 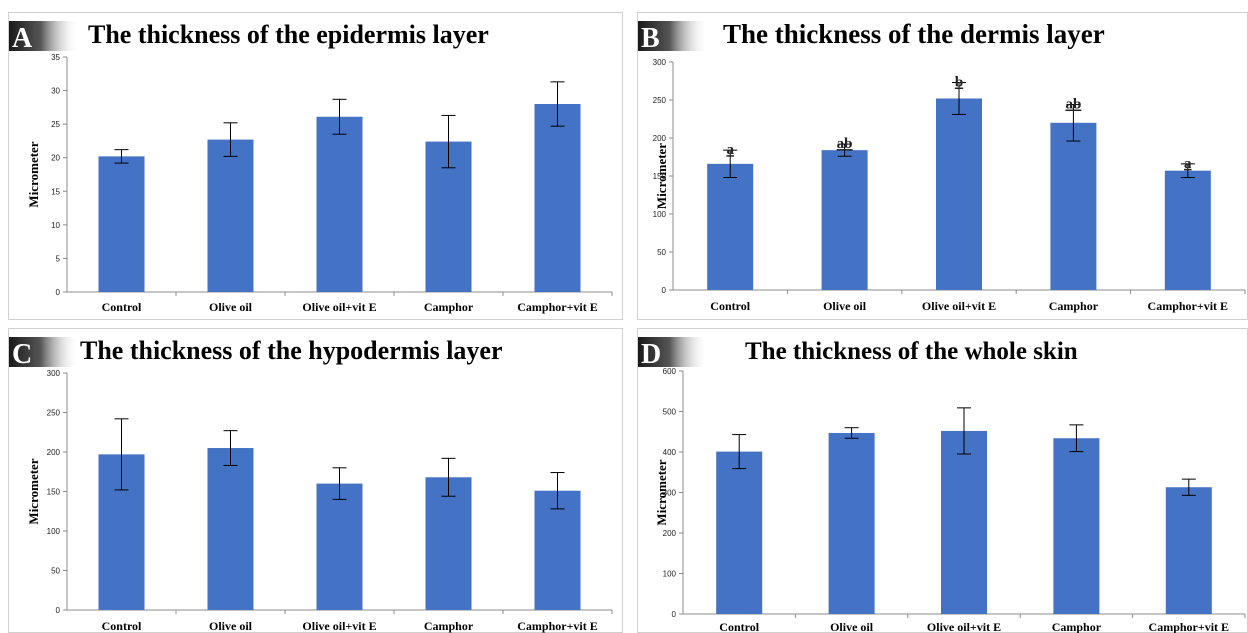 What do you see at coordinates (58, 258) in the screenshot?
I see `y-tick-label: 5` at bounding box center [58, 258].